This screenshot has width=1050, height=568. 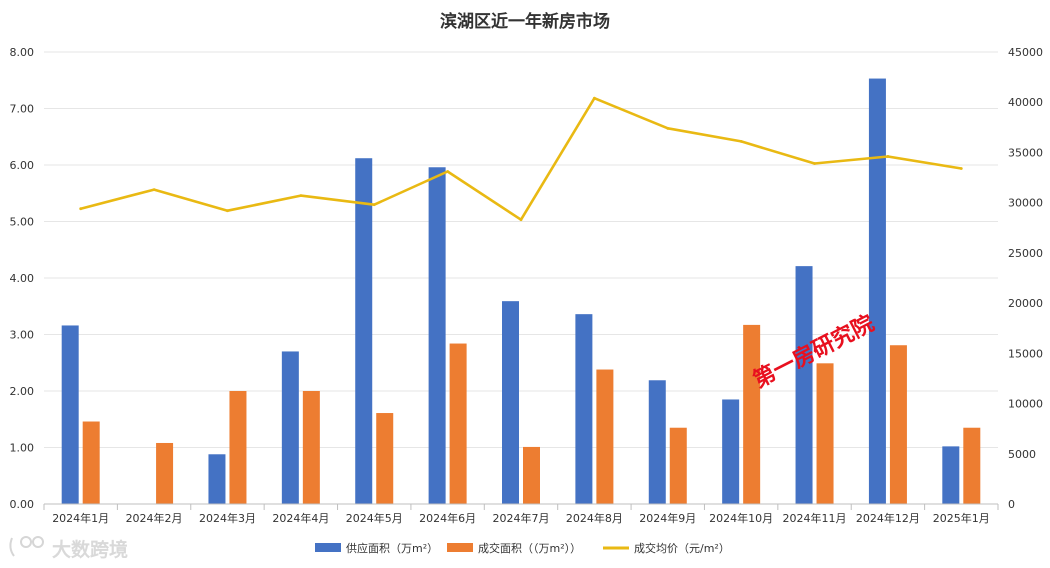 What do you see at coordinates (667, 518) in the screenshot?
I see `x-tick-label: 2024年9月` at bounding box center [667, 518].